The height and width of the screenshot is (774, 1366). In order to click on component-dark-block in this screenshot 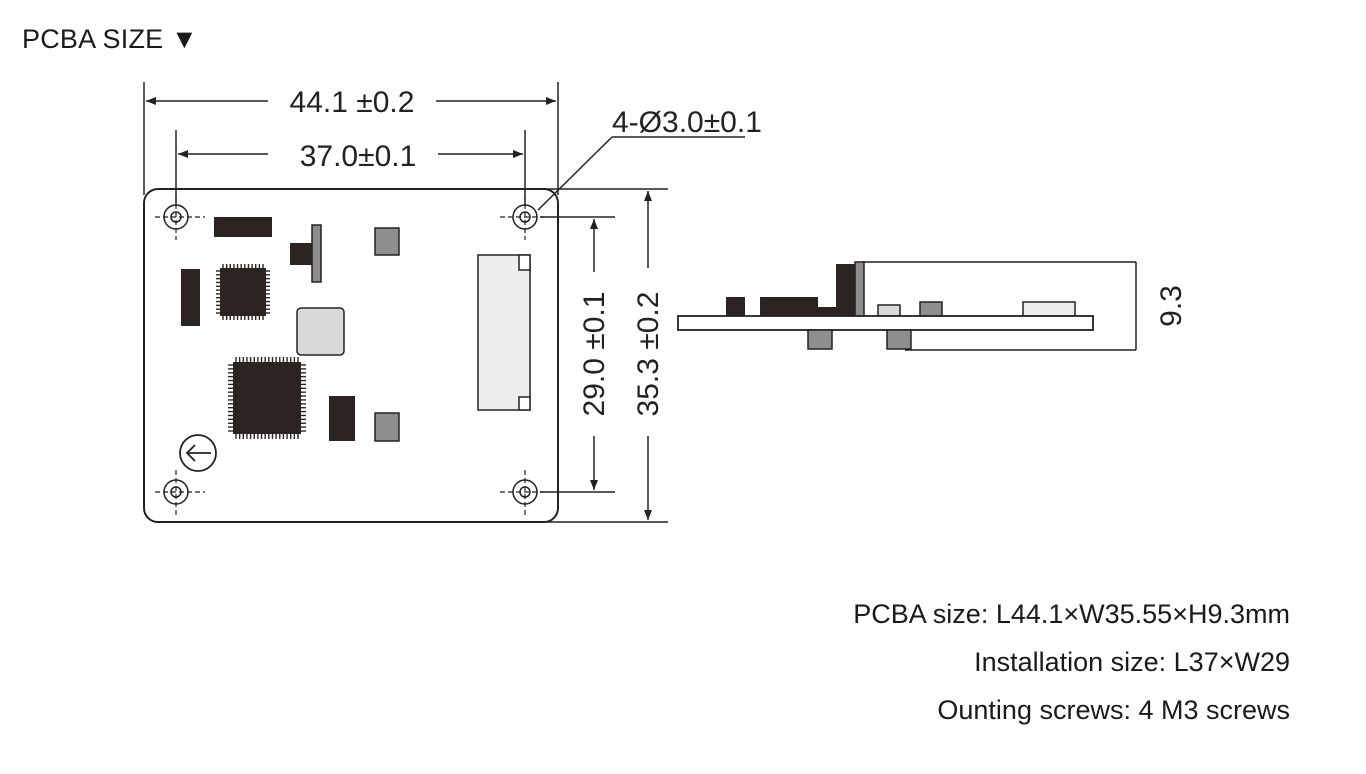, I will do `click(342, 418)`.